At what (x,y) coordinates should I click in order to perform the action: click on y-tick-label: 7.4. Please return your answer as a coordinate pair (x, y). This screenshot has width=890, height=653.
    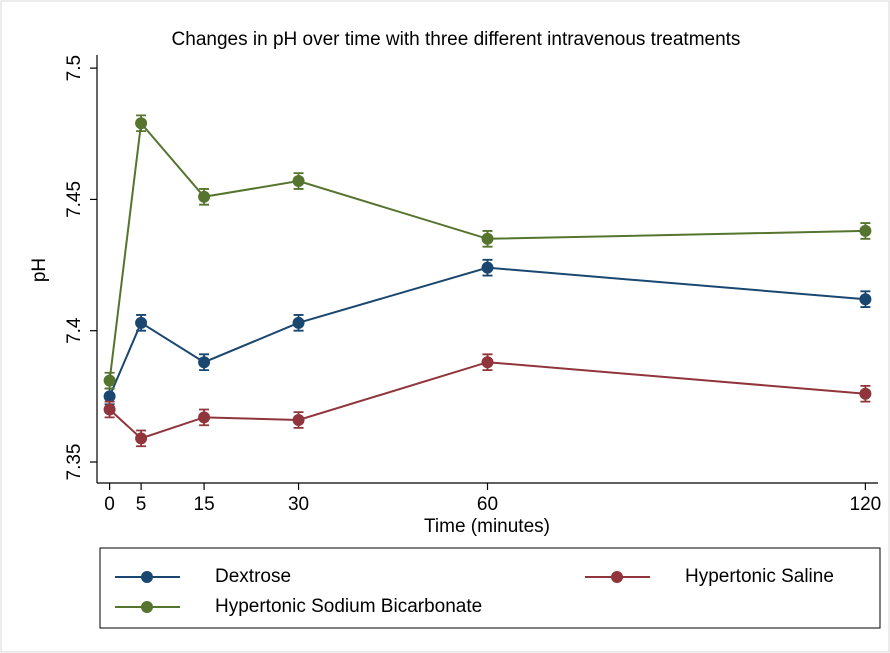
    Looking at the image, I should click on (74, 330).